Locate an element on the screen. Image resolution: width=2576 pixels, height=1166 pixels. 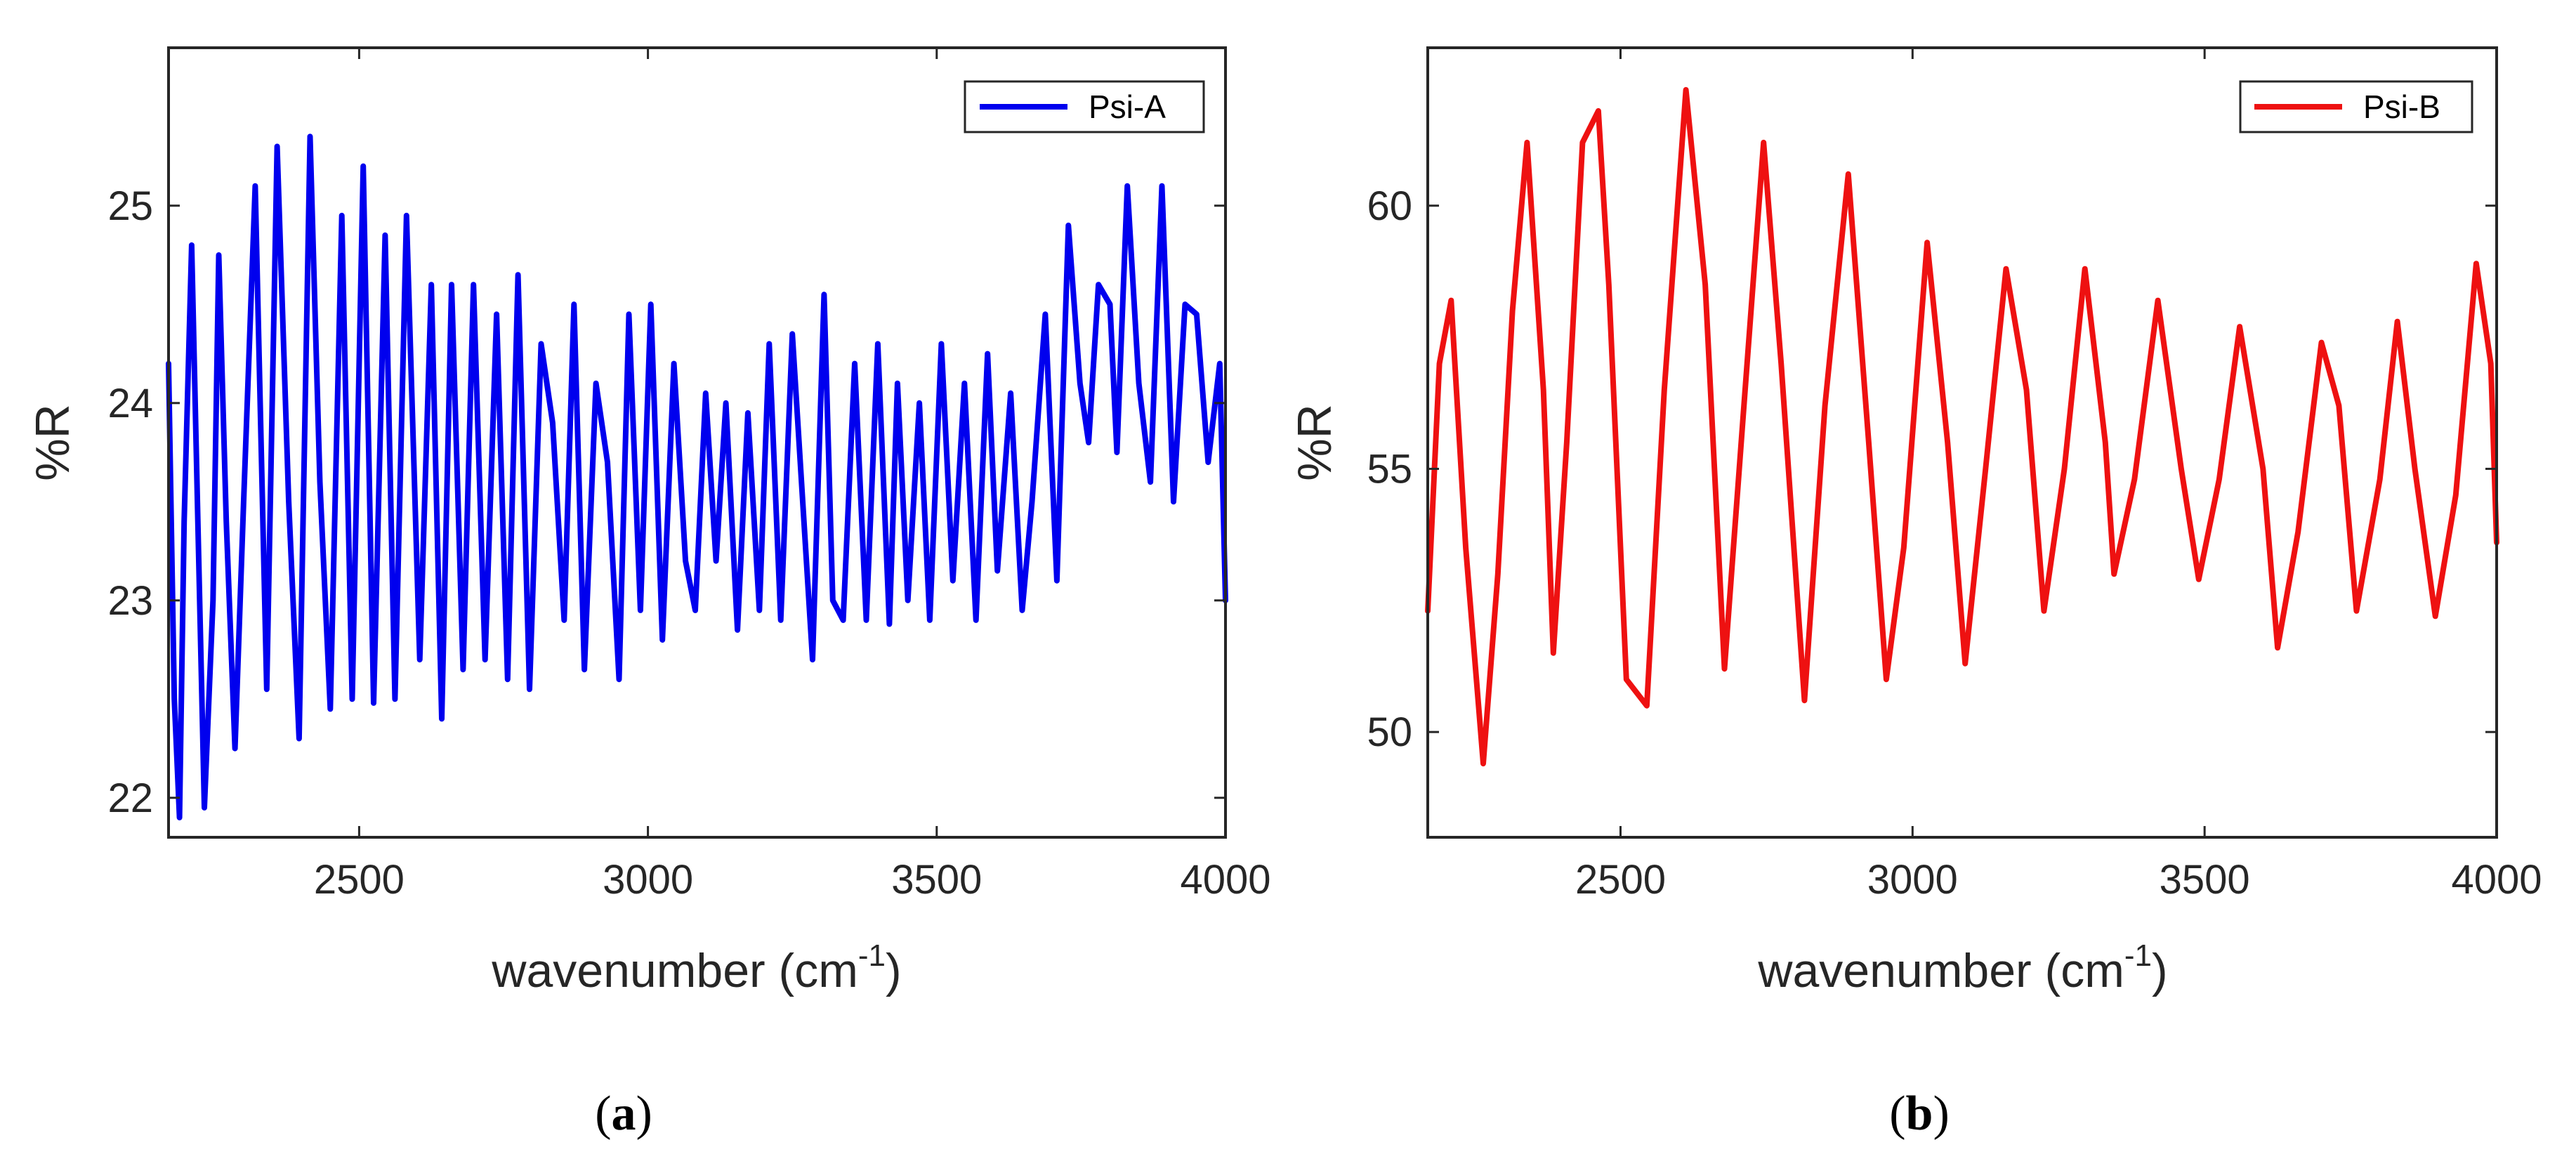
panel-b-caption-letter: b is located at coordinates (1919, 1114).